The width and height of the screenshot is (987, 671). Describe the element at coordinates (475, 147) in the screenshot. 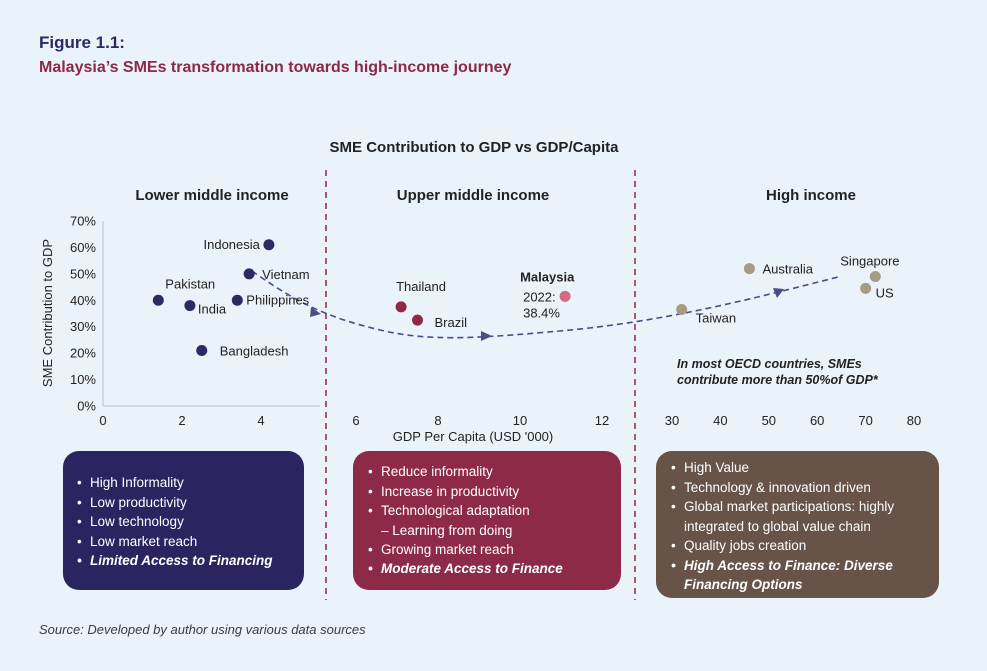

I see `chart-title: SME Contribution to GDP vs GDP/Capita` at that location.